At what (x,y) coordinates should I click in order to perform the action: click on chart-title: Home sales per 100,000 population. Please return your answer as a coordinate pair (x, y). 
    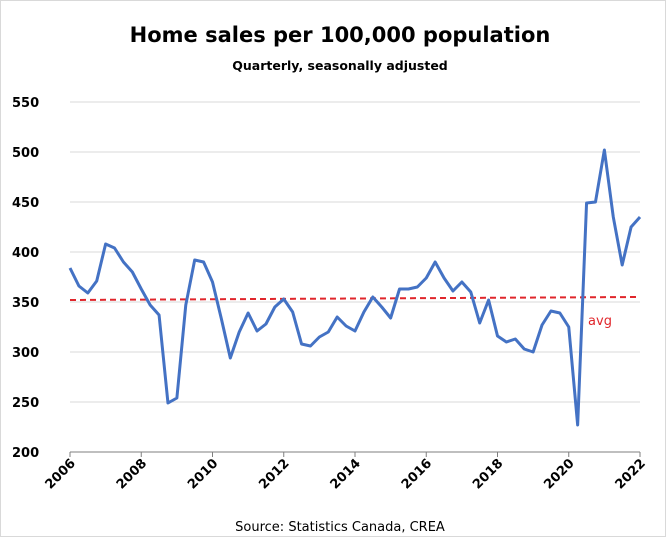
    Looking at the image, I should click on (340, 35).